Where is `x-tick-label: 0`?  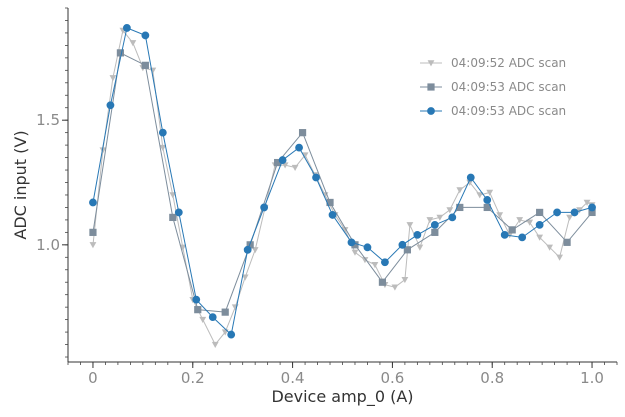 x-tick-label: 0 is located at coordinates (93, 378).